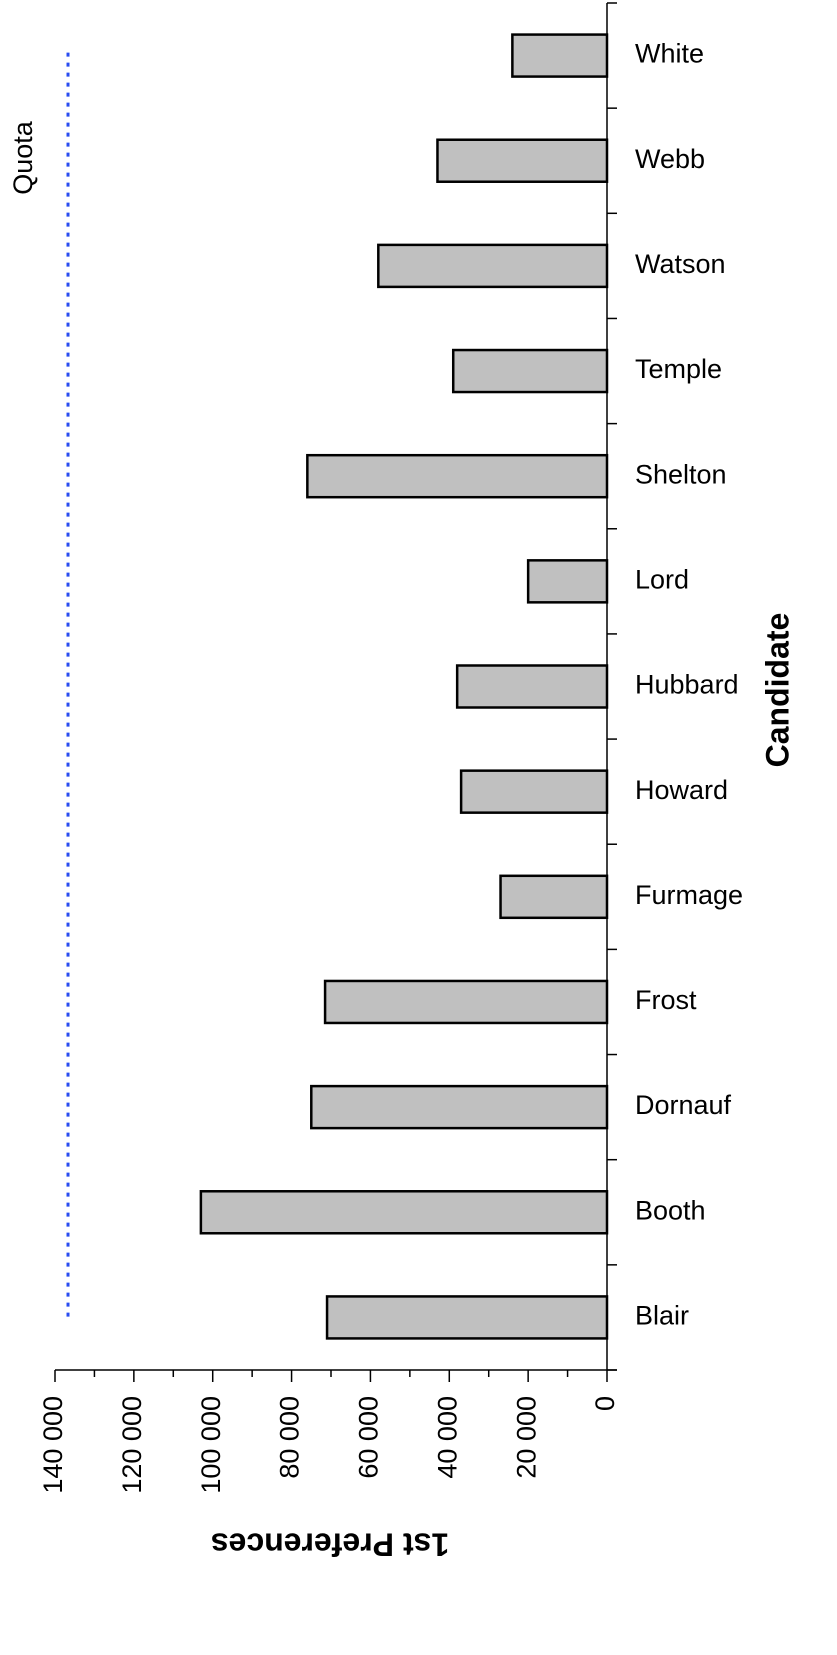  What do you see at coordinates (23, 157) in the screenshot?
I see `quota-label: Quota` at bounding box center [23, 157].